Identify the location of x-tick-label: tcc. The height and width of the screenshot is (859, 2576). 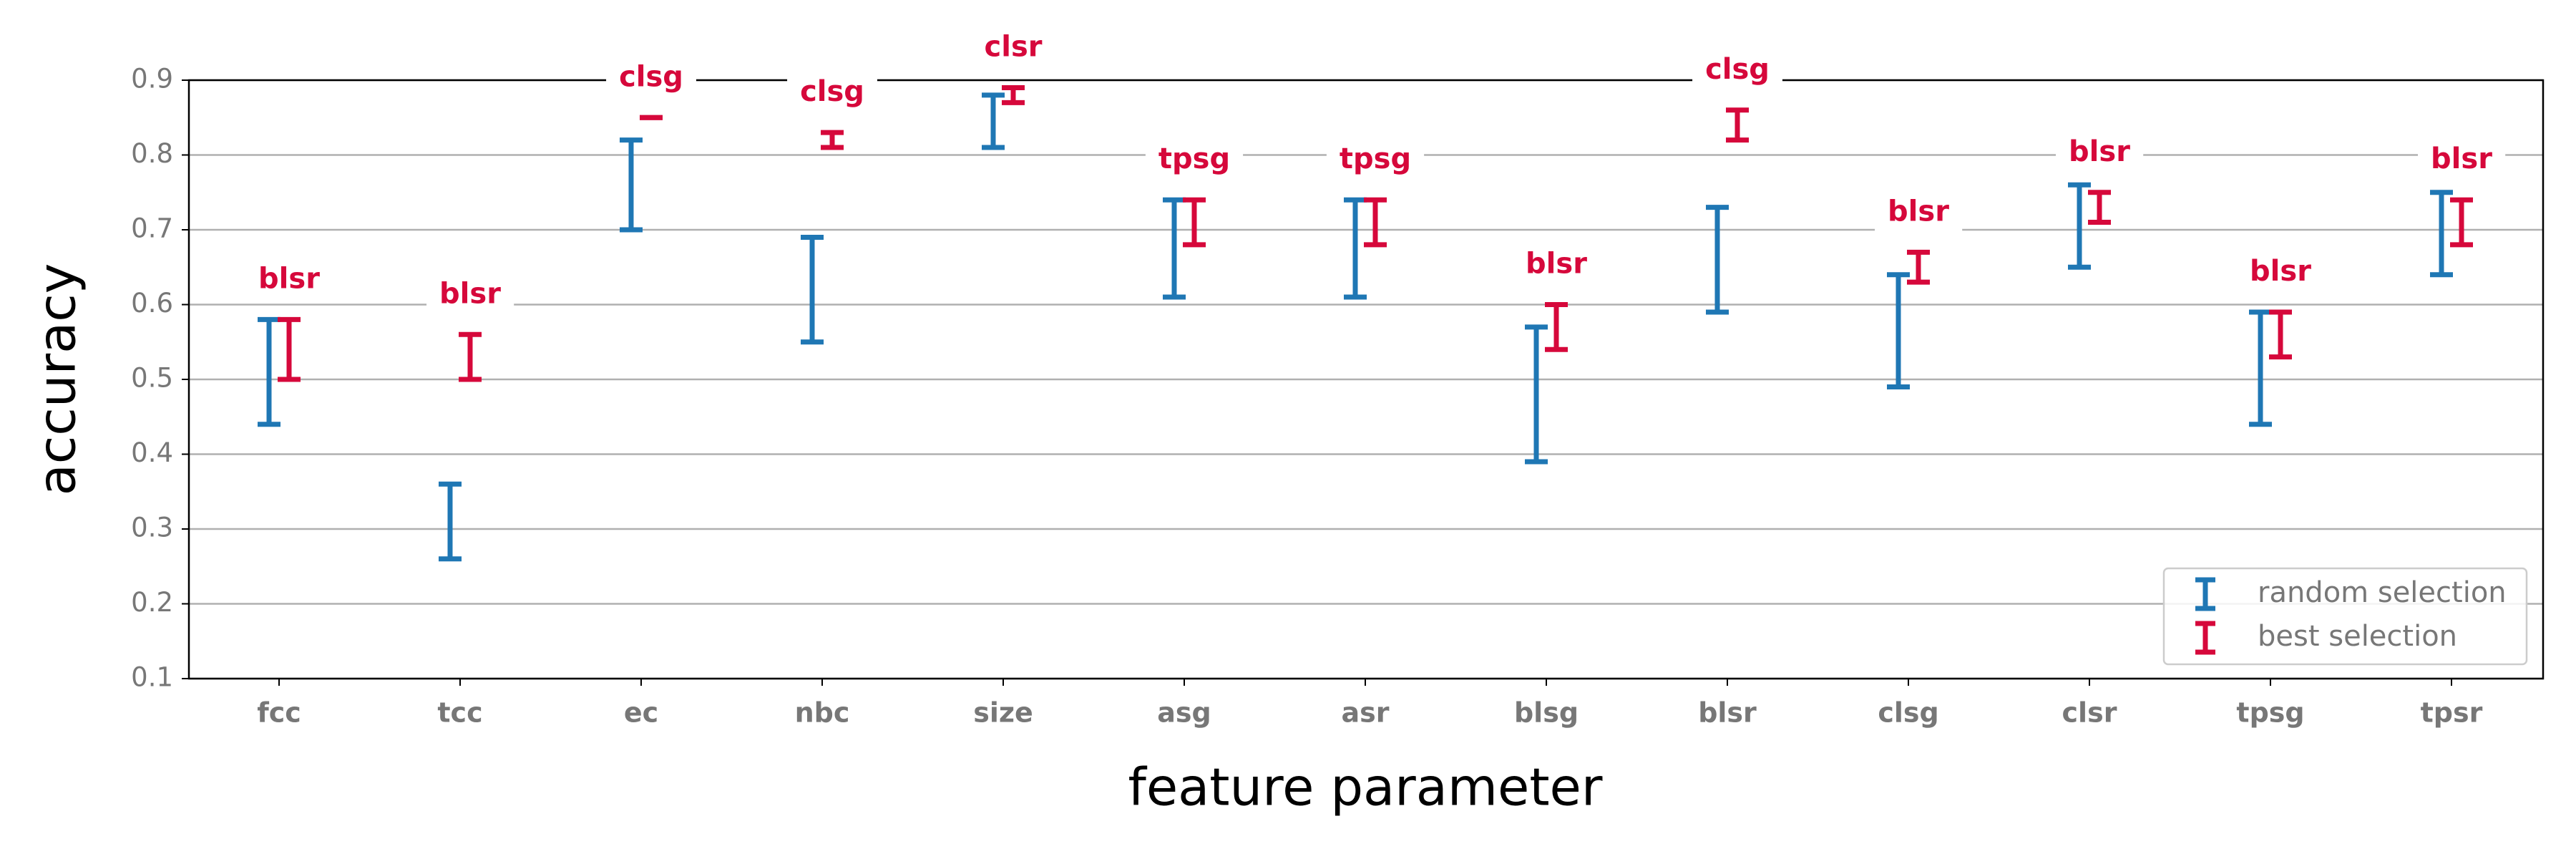
(460, 713).